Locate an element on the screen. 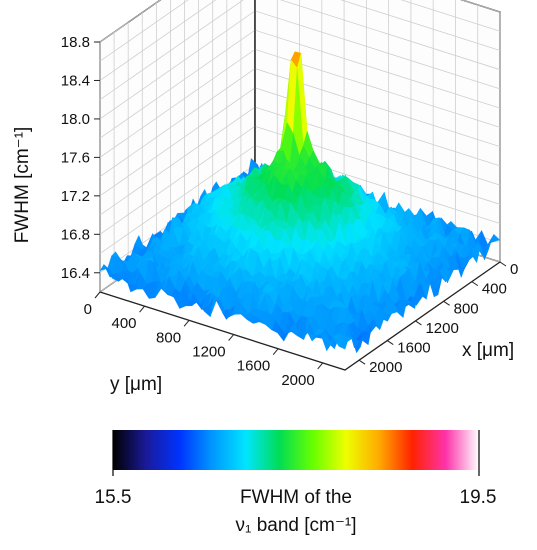 The height and width of the screenshot is (550, 537). z-tick-label: 18.8 is located at coordinates (75, 42).